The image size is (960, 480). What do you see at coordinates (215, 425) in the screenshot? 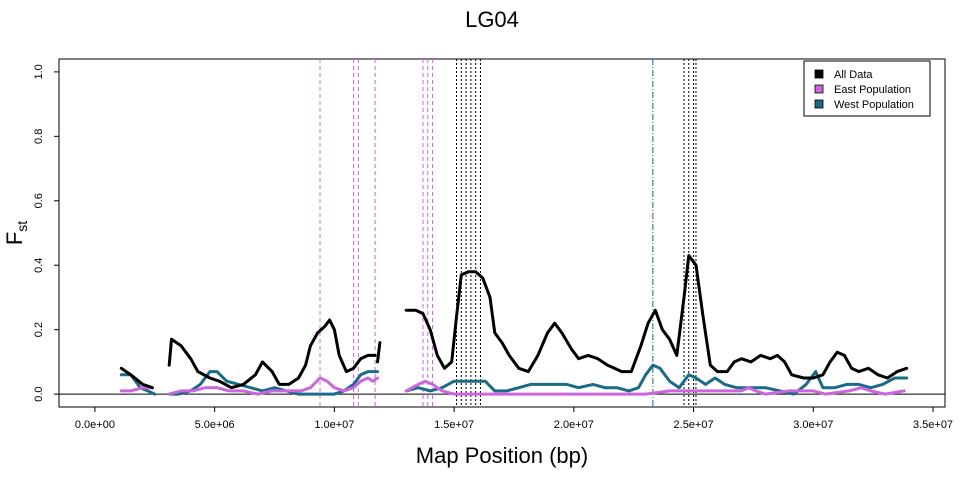
I see `x-tick-label-1: 5.0e+06` at bounding box center [215, 425].